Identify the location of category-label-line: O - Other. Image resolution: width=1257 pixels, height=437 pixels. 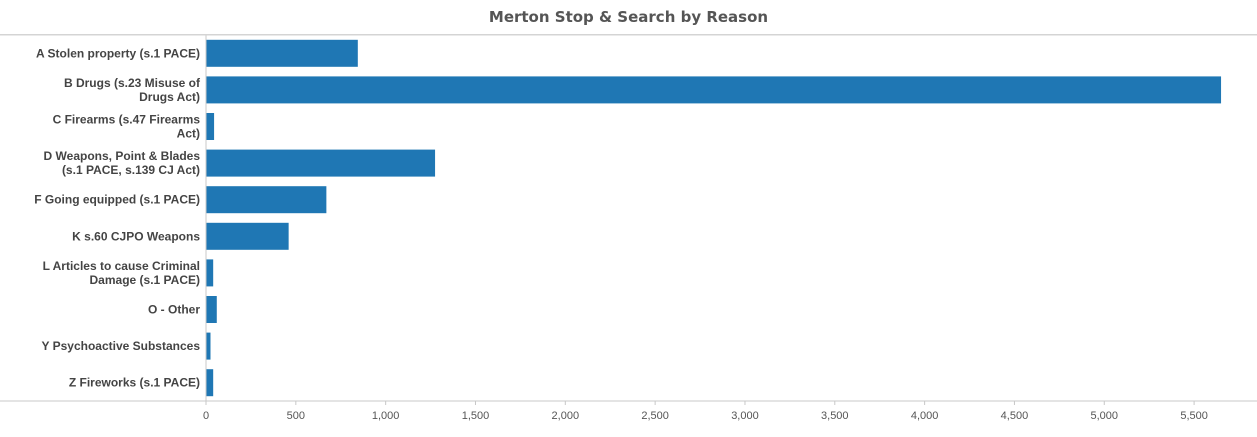
(174, 310).